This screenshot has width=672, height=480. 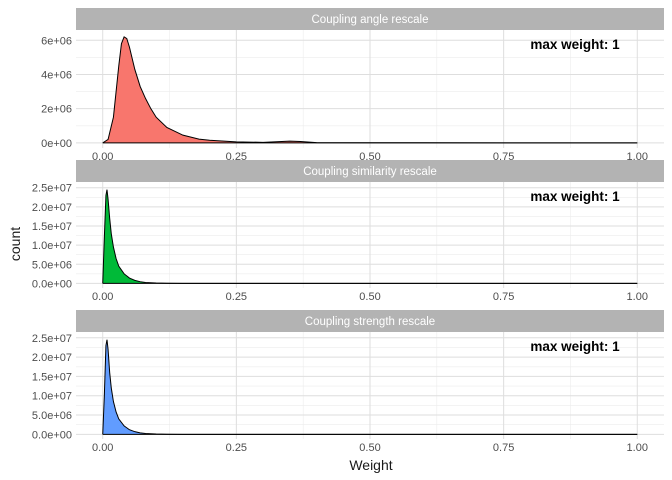 I want to click on y-tick-label: 4e+06, so click(x=56, y=75).